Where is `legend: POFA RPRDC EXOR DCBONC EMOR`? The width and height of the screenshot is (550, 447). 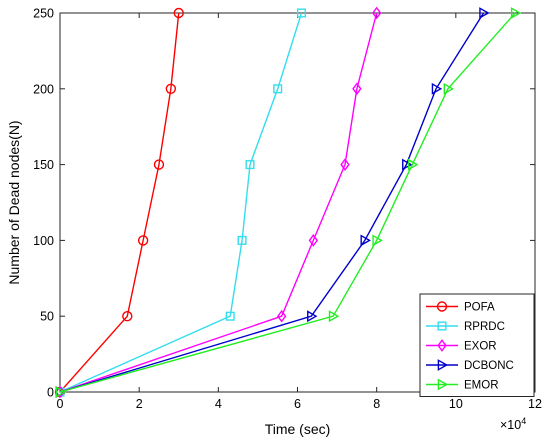
legend: POFA RPRDC EXOR DCBONC EMOR is located at coordinates (477, 345).